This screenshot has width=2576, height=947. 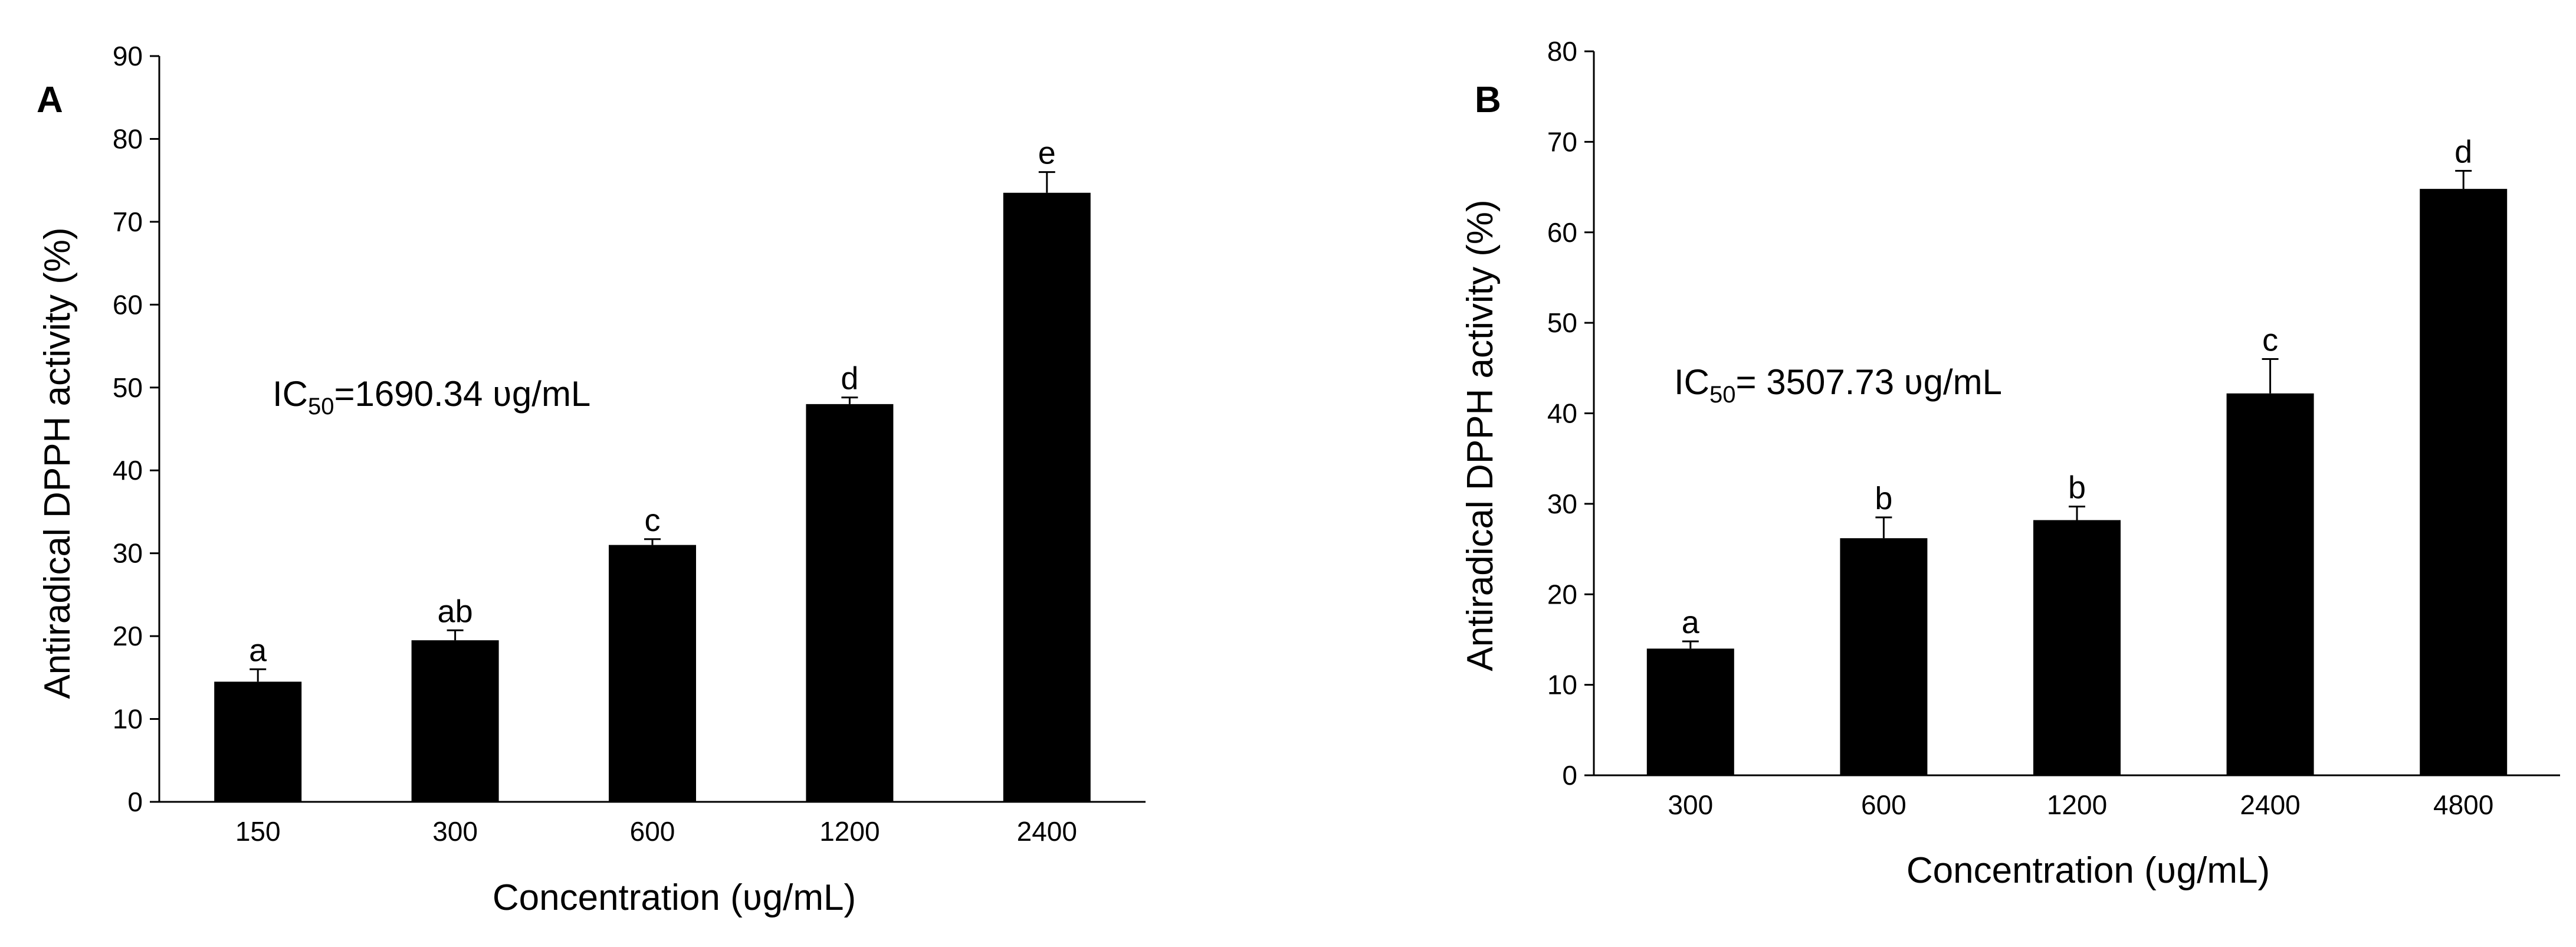 I want to click on significance-label: e, so click(x=1047, y=154).